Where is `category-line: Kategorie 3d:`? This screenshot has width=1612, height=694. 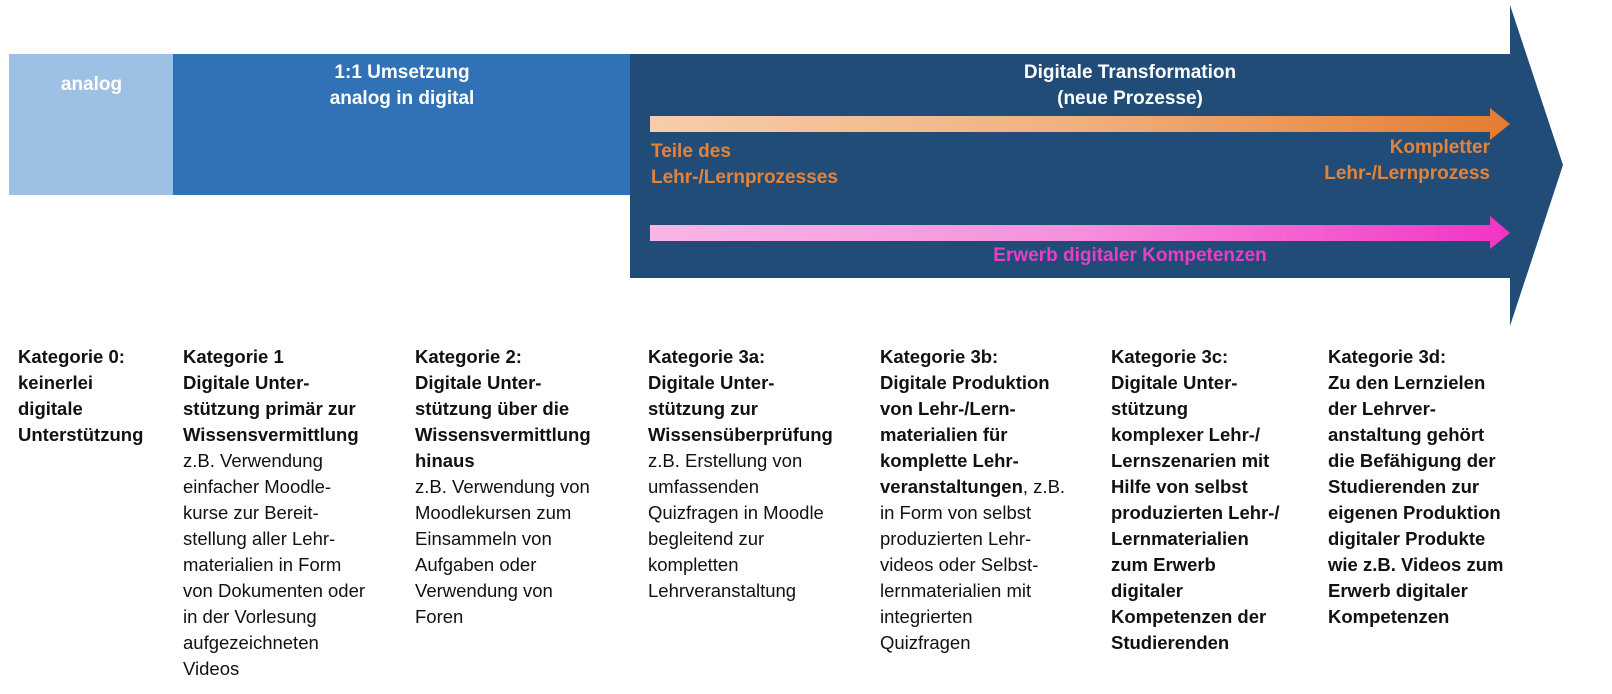 category-line: Kategorie 3d: is located at coordinates (1415, 357).